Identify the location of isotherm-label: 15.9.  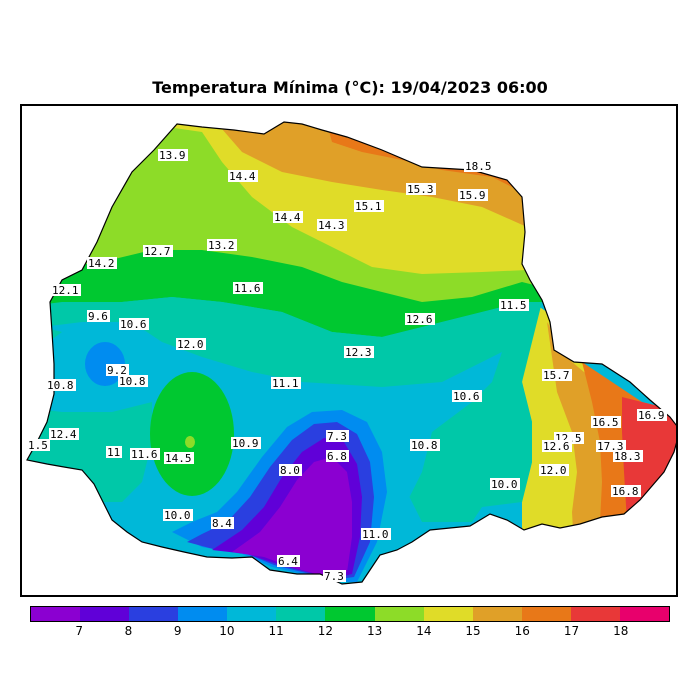
(473, 195).